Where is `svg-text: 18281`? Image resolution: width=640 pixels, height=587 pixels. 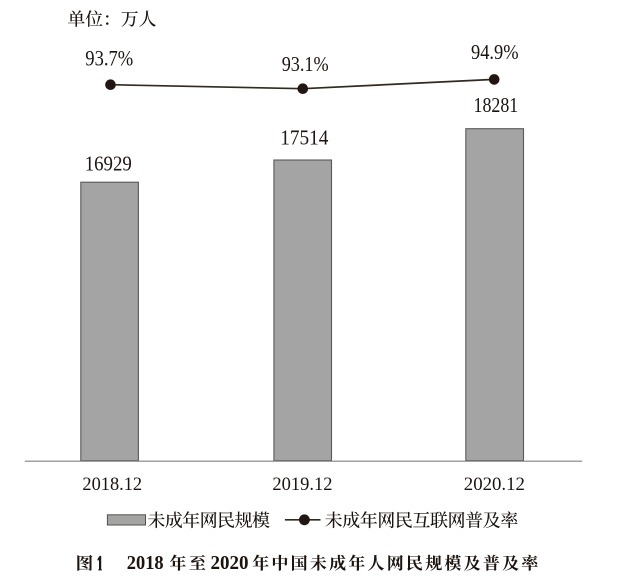 svg-text: 18281 is located at coordinates (496, 105).